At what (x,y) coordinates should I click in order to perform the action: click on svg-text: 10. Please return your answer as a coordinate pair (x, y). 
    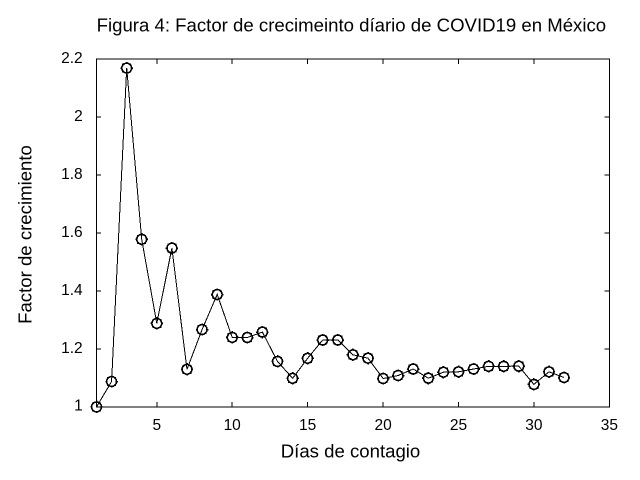
    Looking at the image, I should click on (233, 425).